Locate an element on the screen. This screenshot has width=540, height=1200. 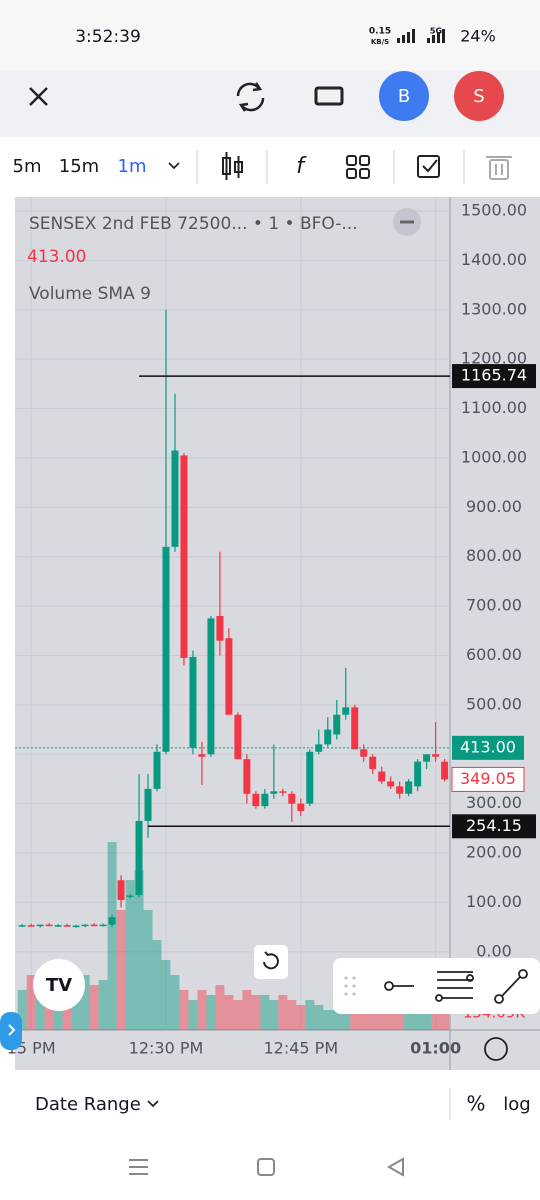
side-tab is located at coordinates (11, 1031).